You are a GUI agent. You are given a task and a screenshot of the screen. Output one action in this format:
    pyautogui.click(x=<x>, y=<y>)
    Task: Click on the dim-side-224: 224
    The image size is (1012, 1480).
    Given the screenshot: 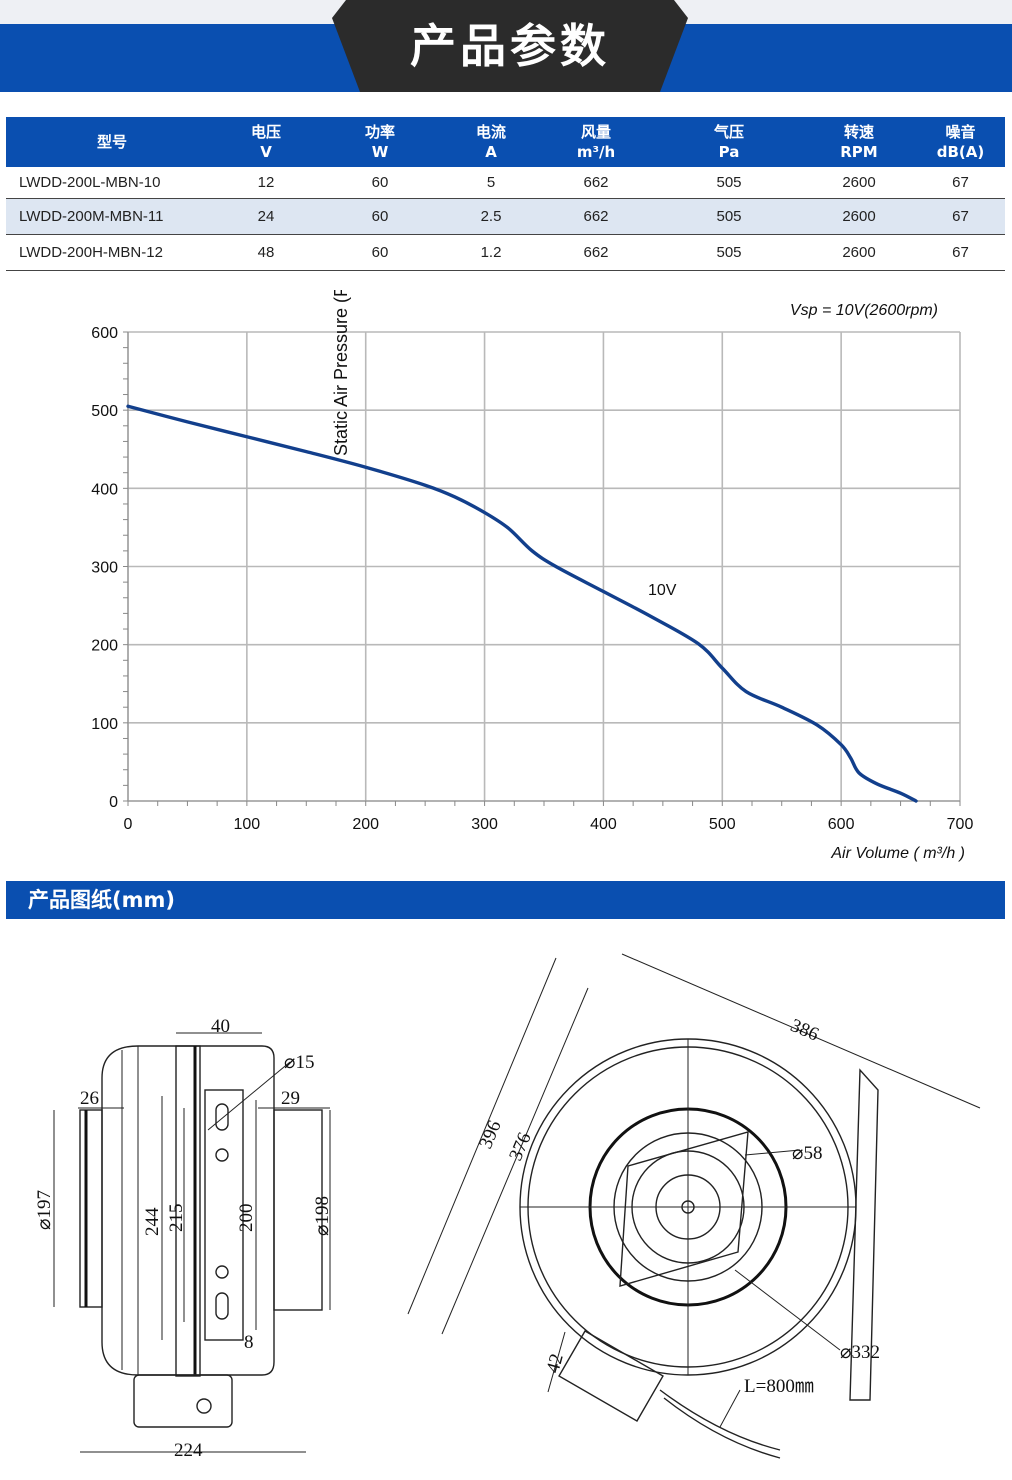 What is the action you would take?
    pyautogui.click(x=188, y=1450)
    